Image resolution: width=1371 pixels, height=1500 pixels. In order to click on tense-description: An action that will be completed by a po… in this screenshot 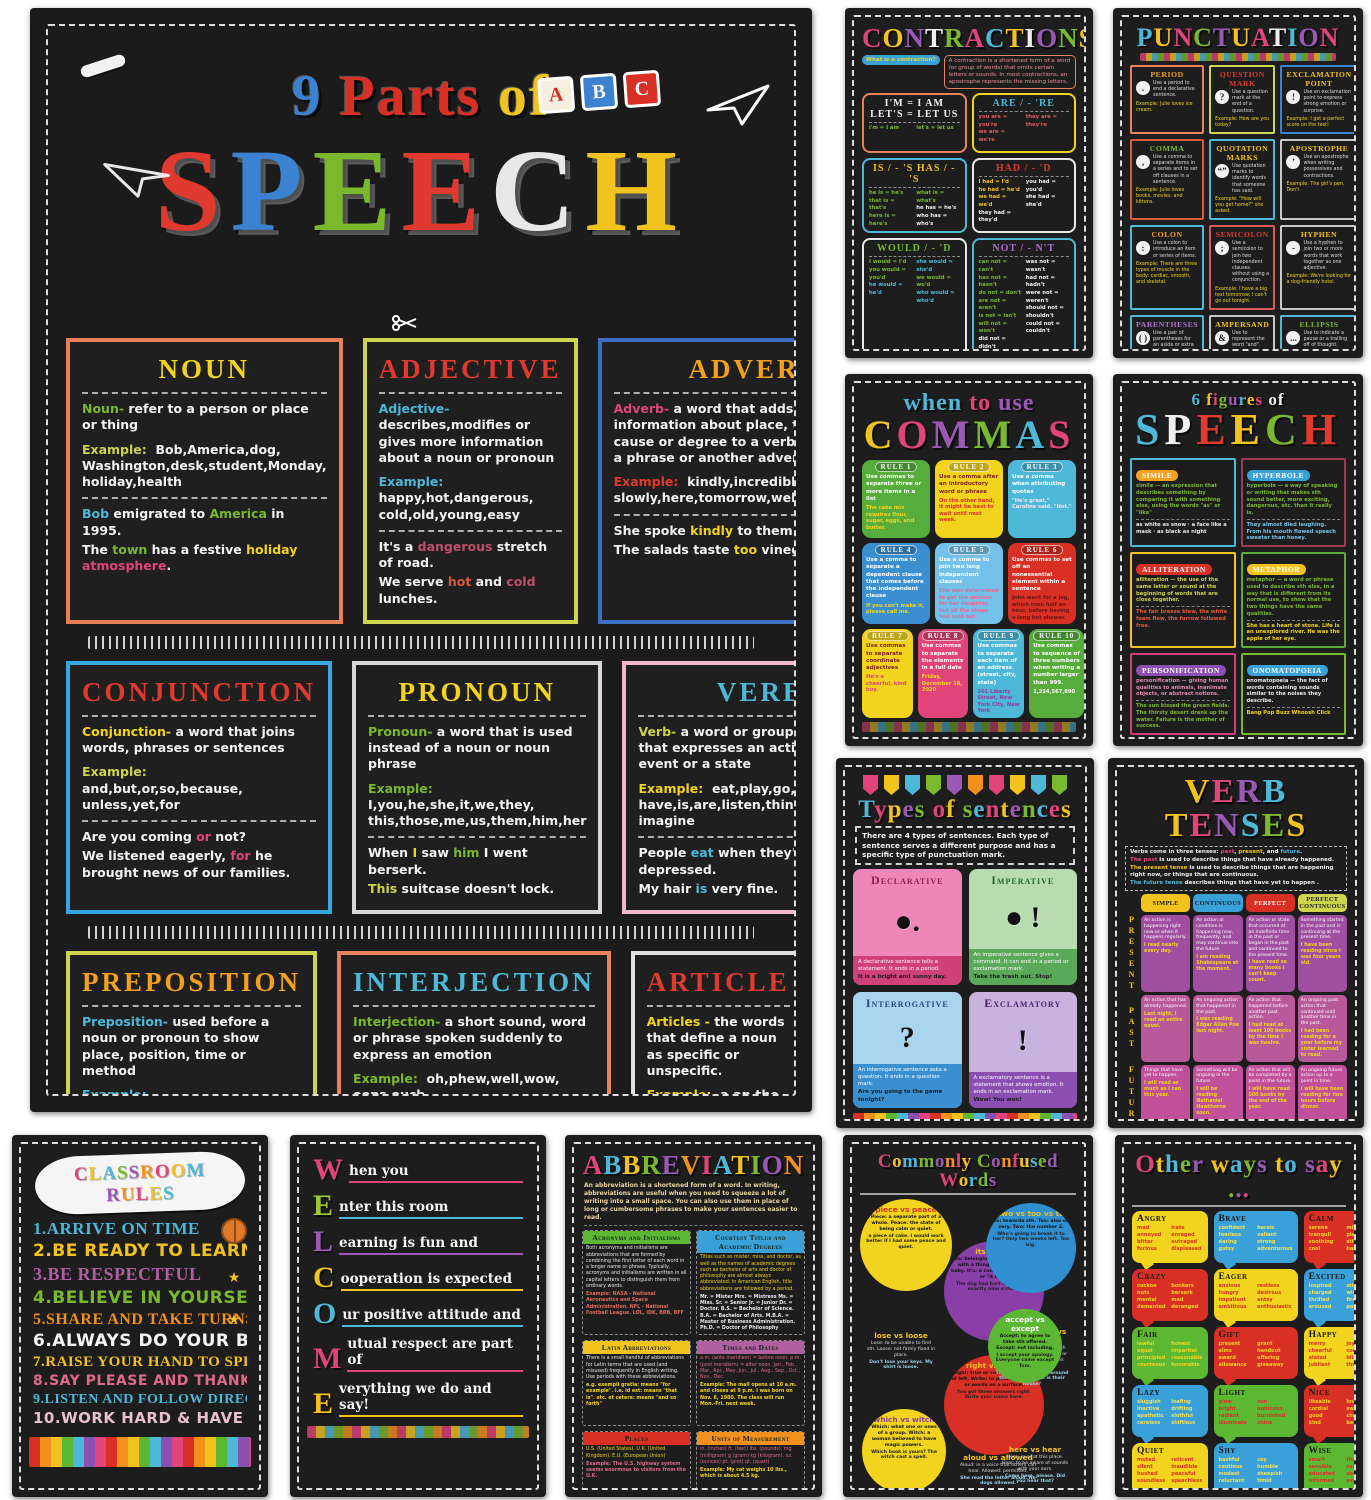, I will do `click(1270, 1076)`.